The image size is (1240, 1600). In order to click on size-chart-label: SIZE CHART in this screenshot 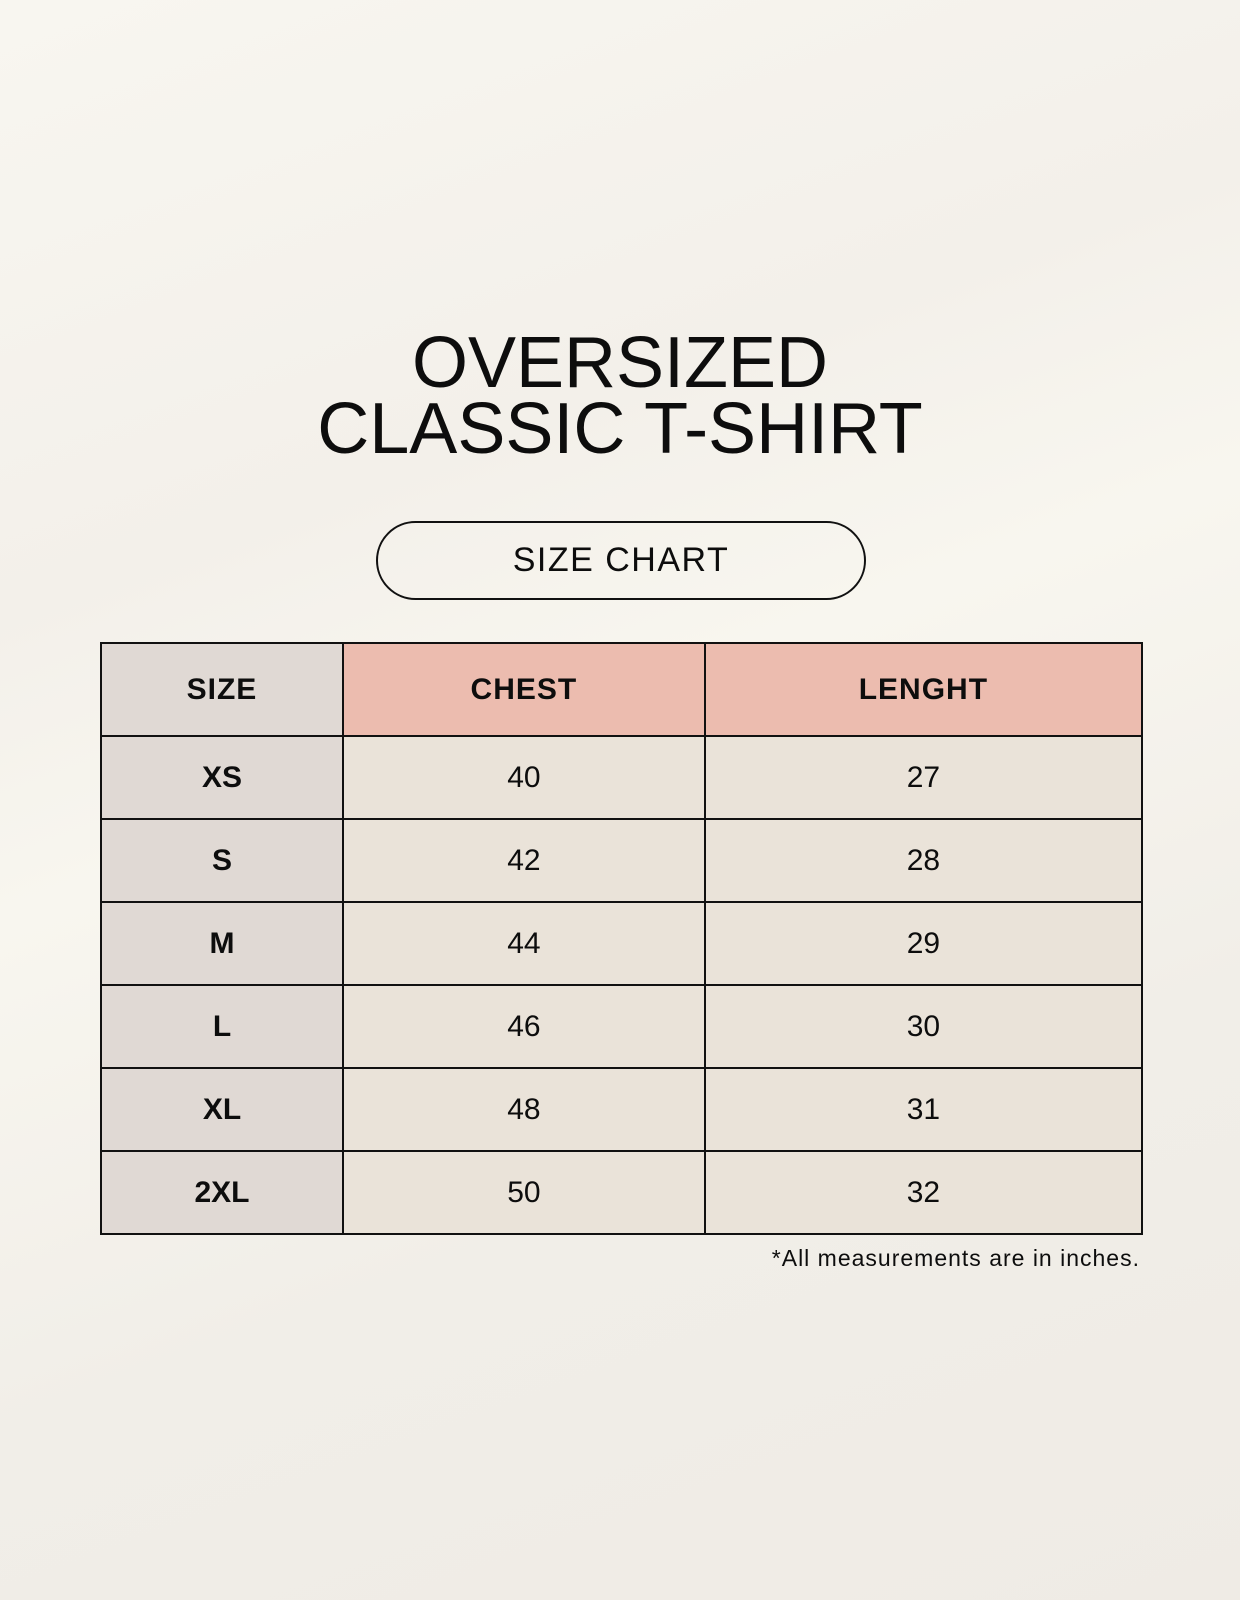, I will do `click(621, 560)`.